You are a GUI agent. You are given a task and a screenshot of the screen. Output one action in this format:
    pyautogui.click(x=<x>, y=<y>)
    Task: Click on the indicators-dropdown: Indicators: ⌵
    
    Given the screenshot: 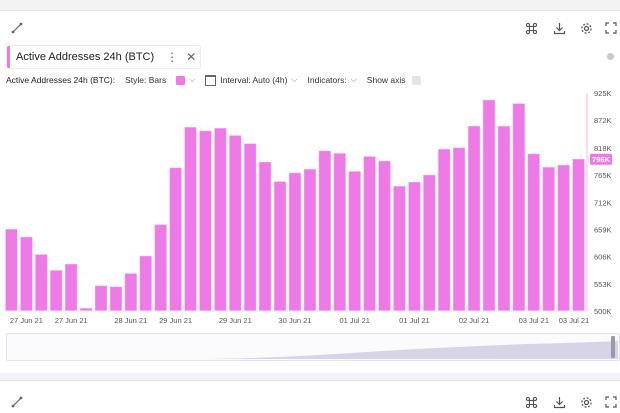 What is the action you would take?
    pyautogui.click(x=332, y=80)
    